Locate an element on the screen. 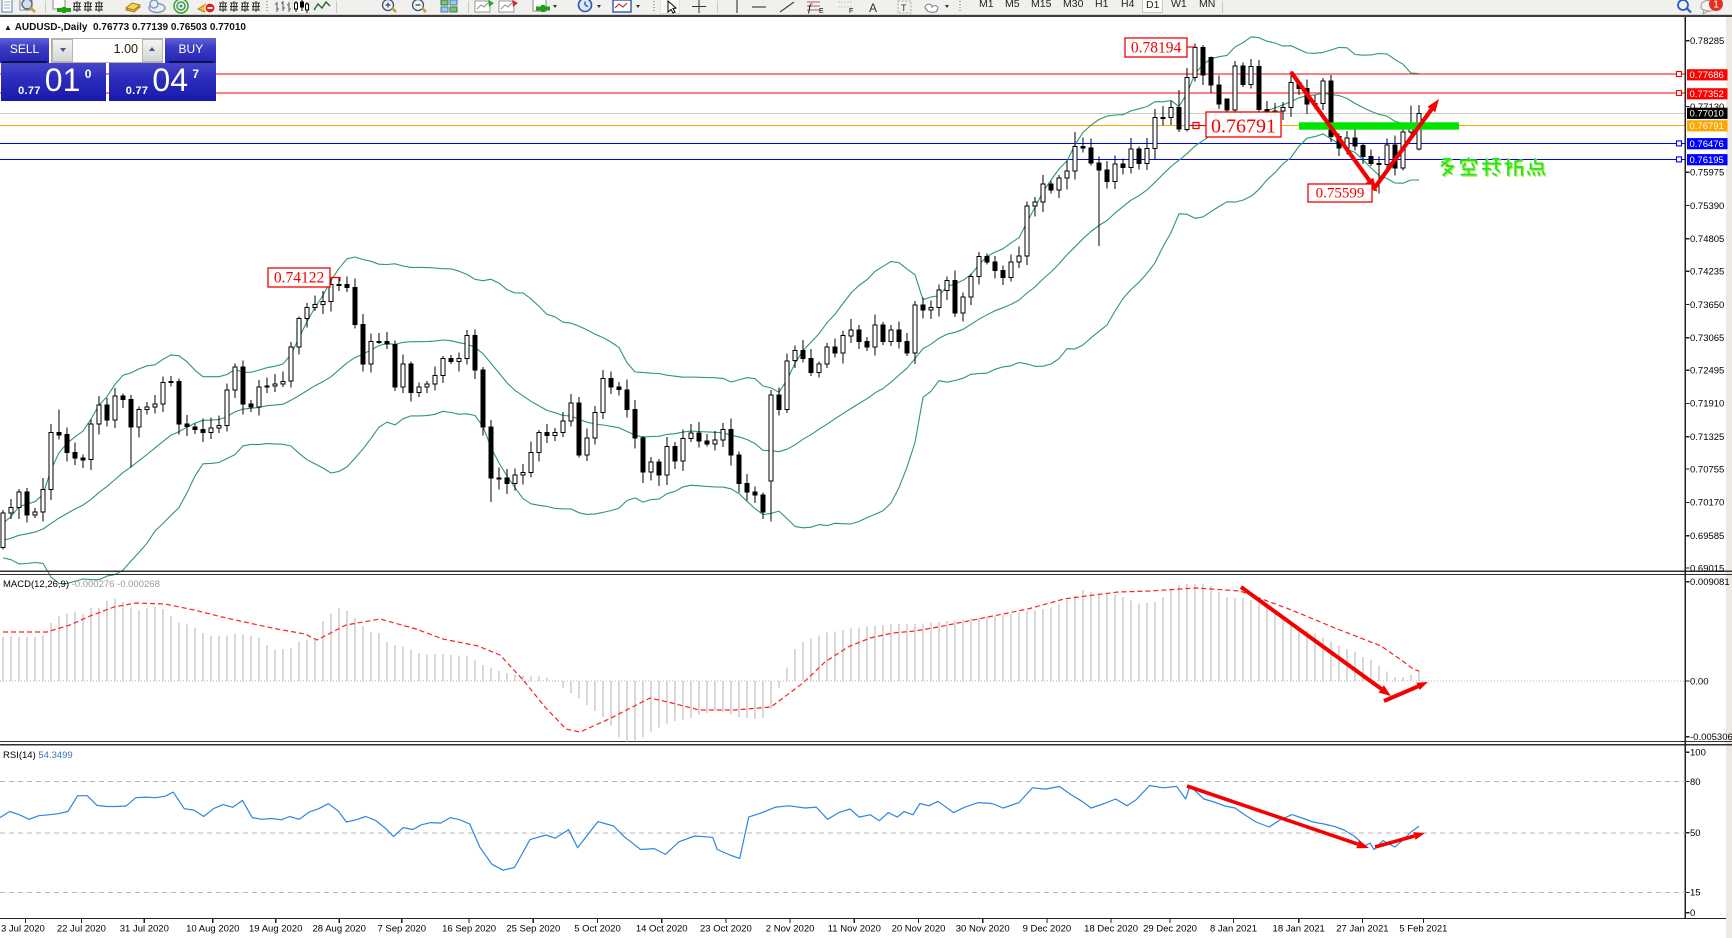 The image size is (1732, 938). svg-text: 0.75975 is located at coordinates (1707, 173).